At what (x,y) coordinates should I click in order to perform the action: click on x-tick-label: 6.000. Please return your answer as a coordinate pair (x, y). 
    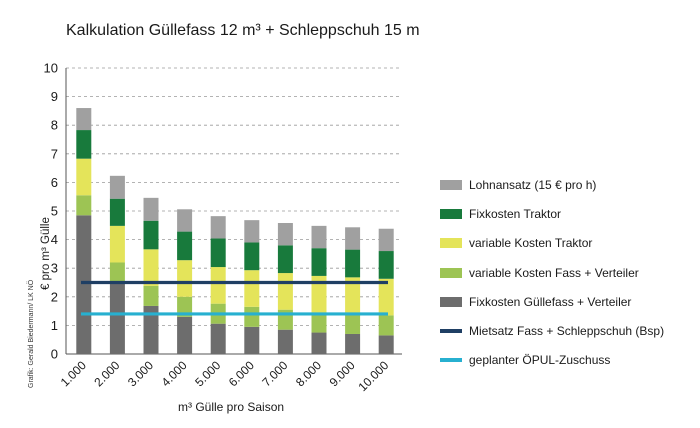
    Looking at the image, I should click on (241, 373).